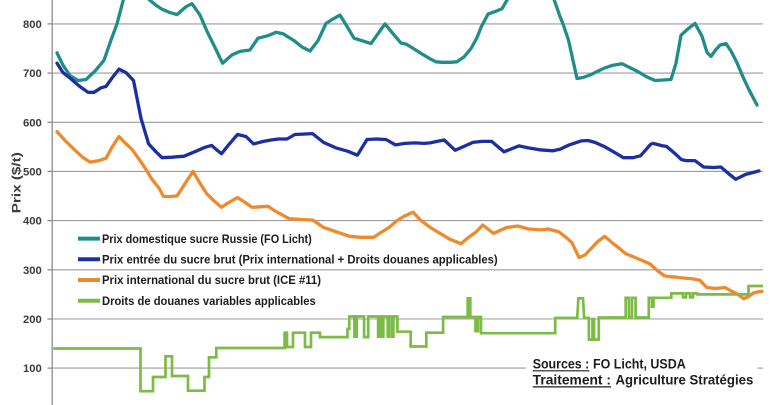 Image resolution: width=780 pixels, height=405 pixels. Describe the element at coordinates (32, 172) in the screenshot. I see `svg-text: 500` at that location.